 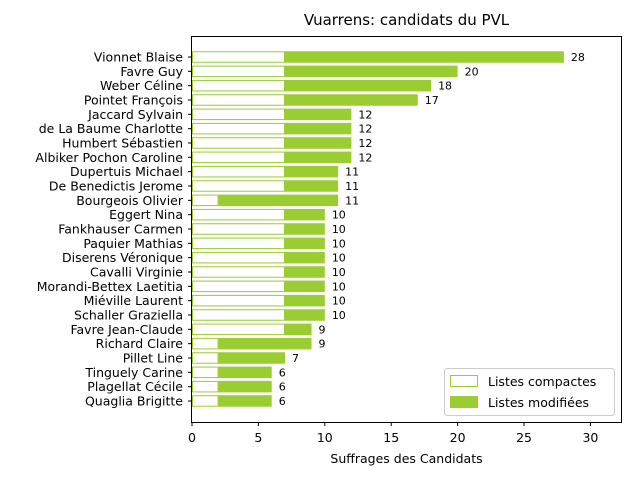 I want to click on bar-value-label: 9, so click(x=322, y=329).